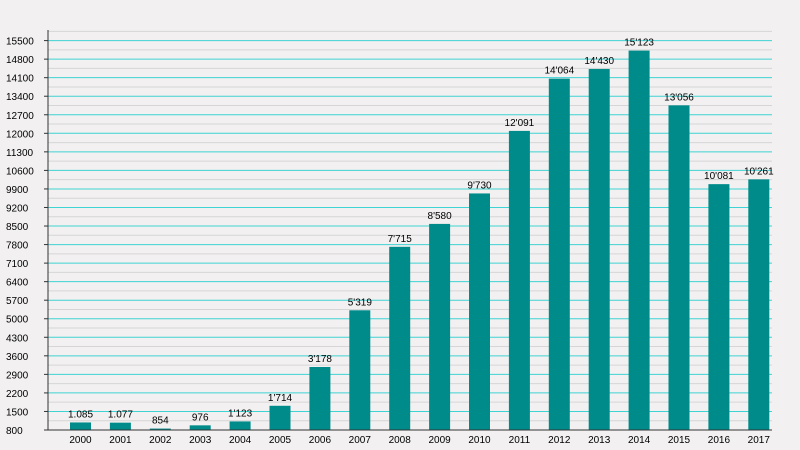 The image size is (800, 450). Describe the element at coordinates (17, 375) in the screenshot. I see `y-tick-label: 2900` at that location.